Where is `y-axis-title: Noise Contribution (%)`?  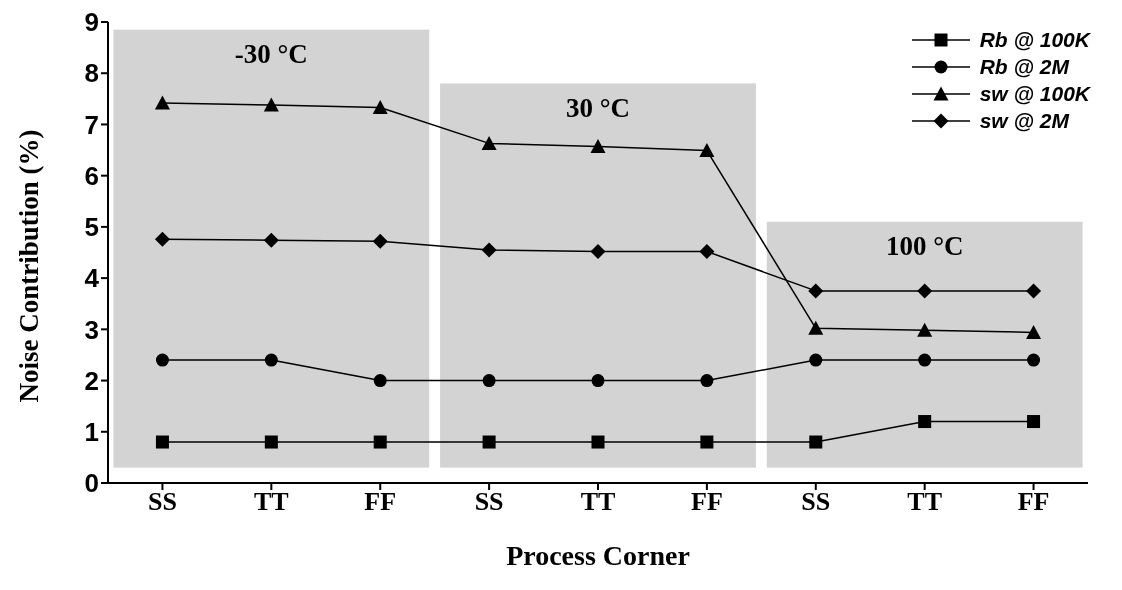 y-axis-title: Noise Contribution (%) is located at coordinates (28, 266).